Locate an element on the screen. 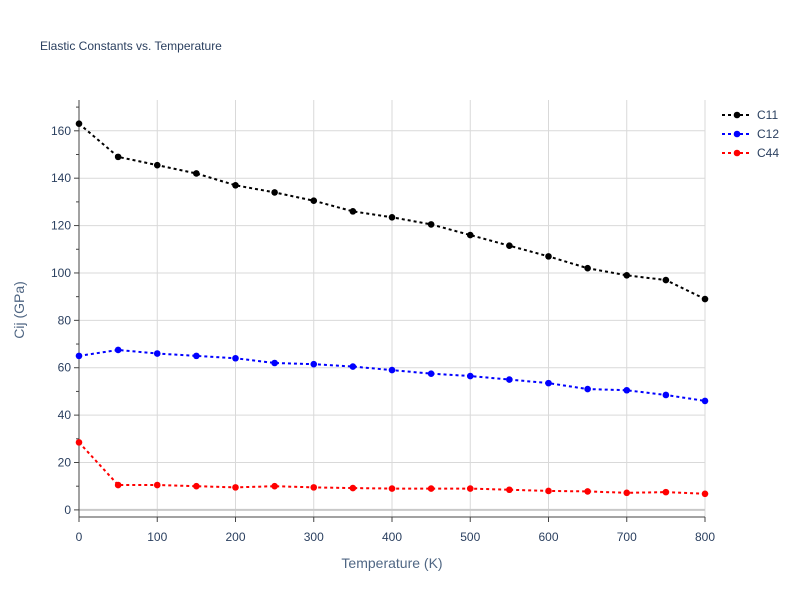 The image size is (800, 605). legend-label: C11 is located at coordinates (767, 115).